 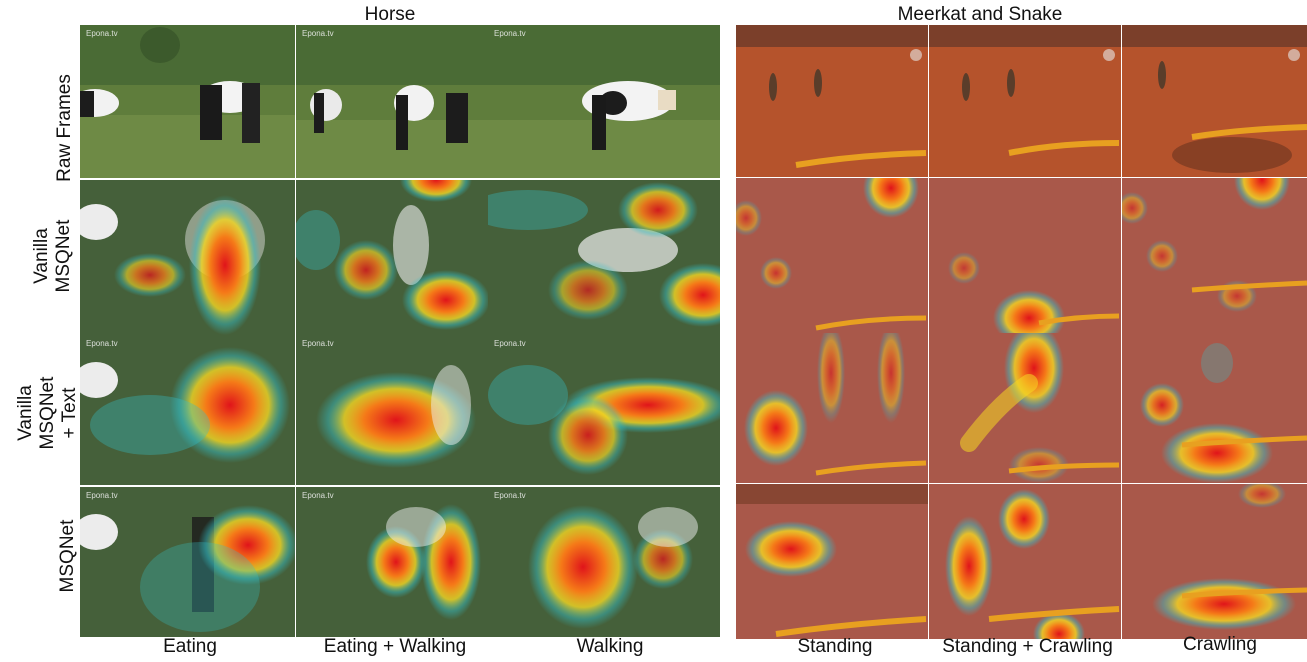 What do you see at coordinates (392, 562) in the screenshot?
I see `horse-msqnet-heatmap-2: Epona.tv` at bounding box center [392, 562].